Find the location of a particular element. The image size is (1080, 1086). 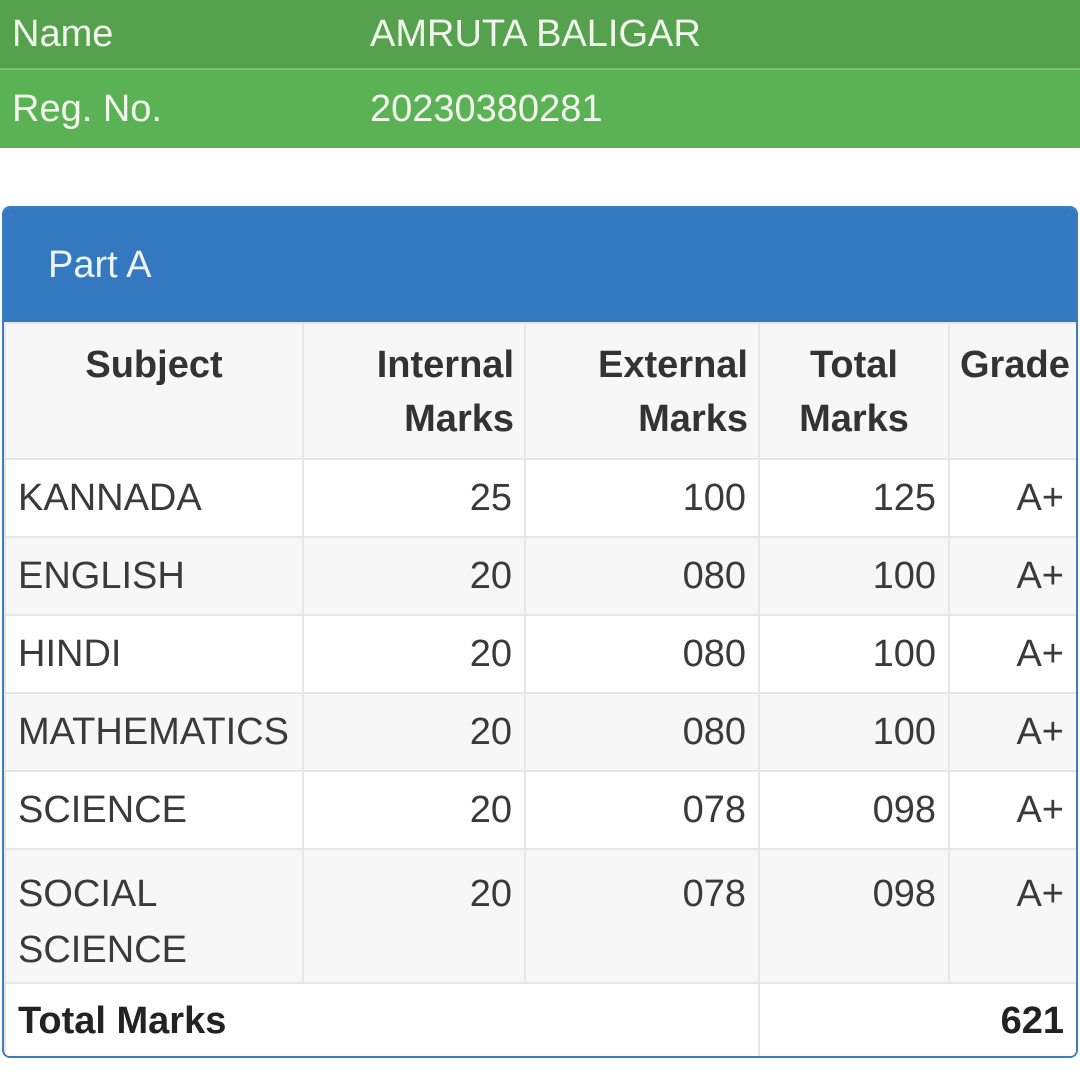

table-row: SOCIAL SCIENCE 20 078 098 A+ is located at coordinates (540, 916).